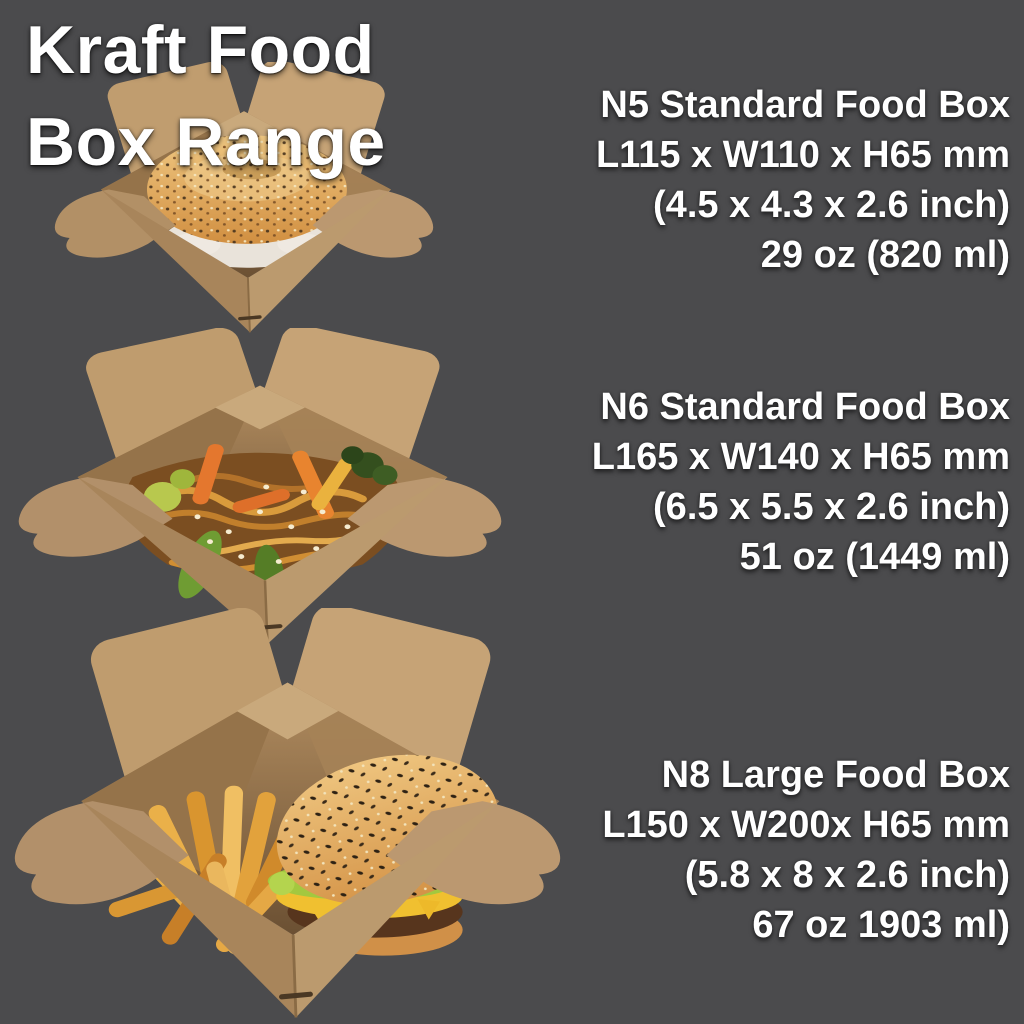 The height and width of the screenshot is (1024, 1024). I want to click on sesame-seeds, so click(272, 524).